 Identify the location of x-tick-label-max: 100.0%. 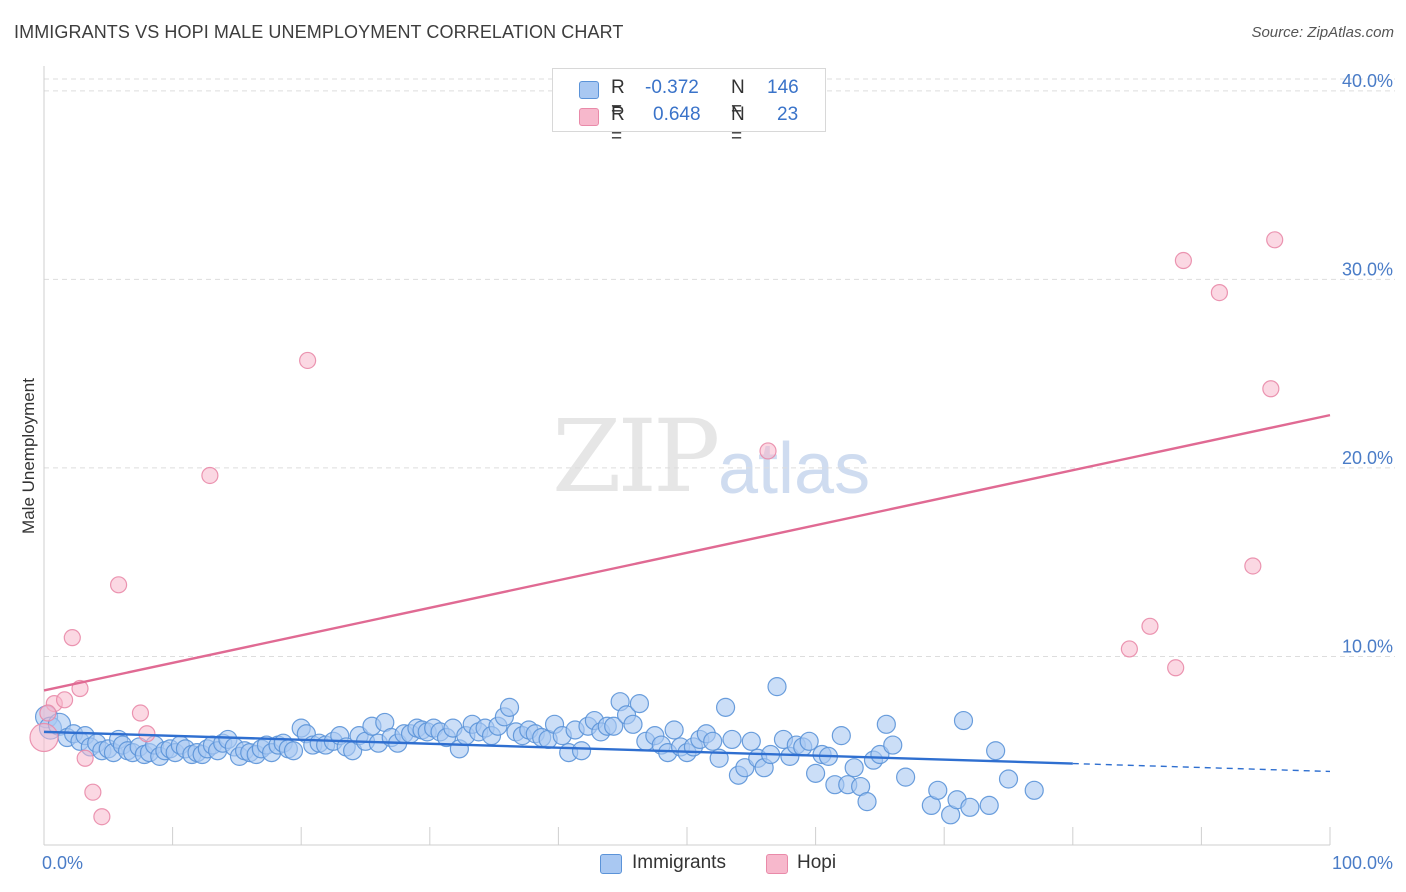
(1362, 863).